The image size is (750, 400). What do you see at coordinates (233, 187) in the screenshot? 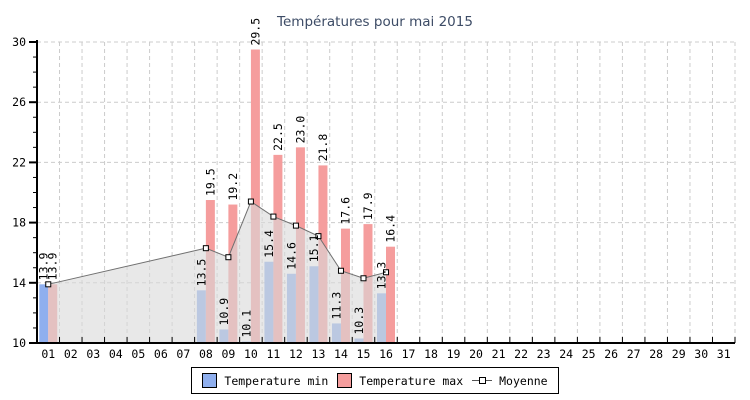
I see `svg-text: 19.2` at bounding box center [233, 187].